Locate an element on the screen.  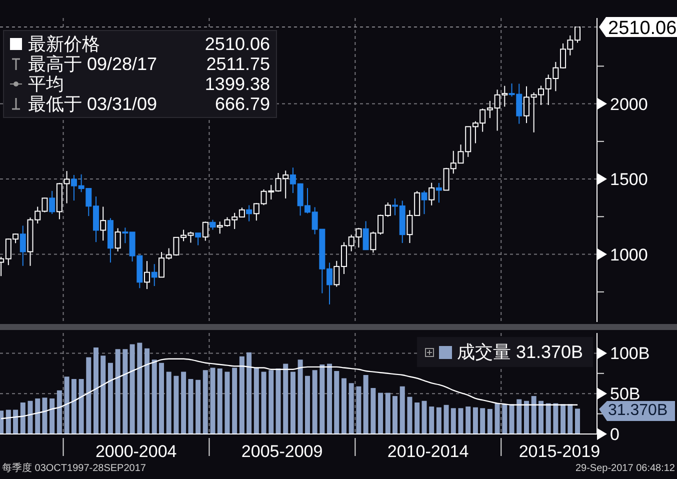
y-tick-label: 1000 is located at coordinates (629, 254).